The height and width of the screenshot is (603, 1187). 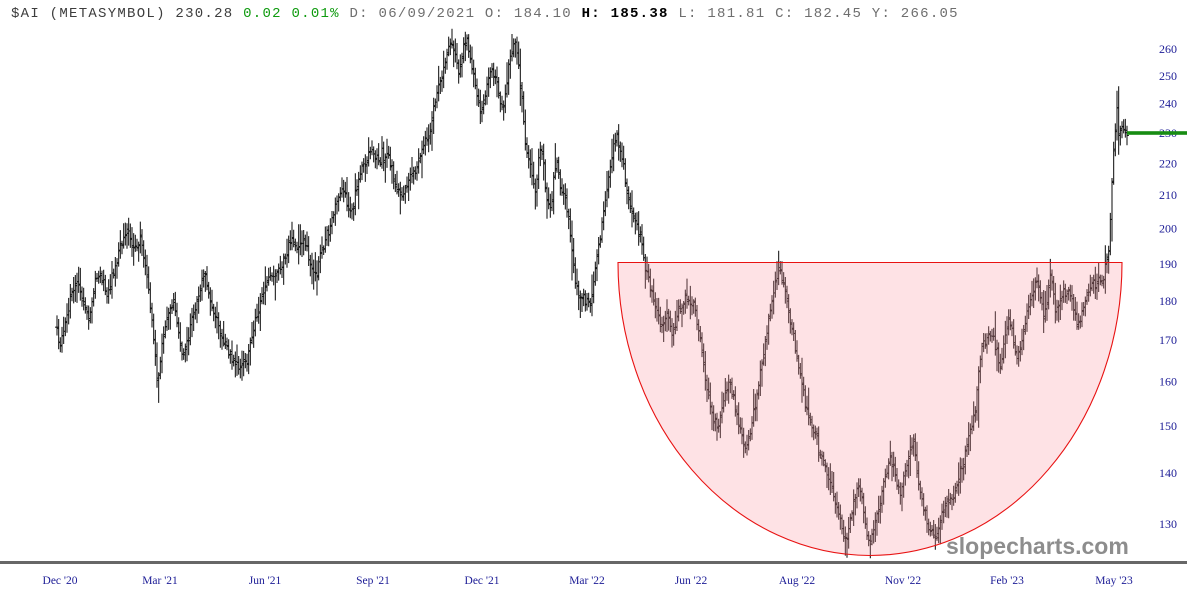 What do you see at coordinates (1168, 76) in the screenshot?
I see `svg-text: 250` at bounding box center [1168, 76].